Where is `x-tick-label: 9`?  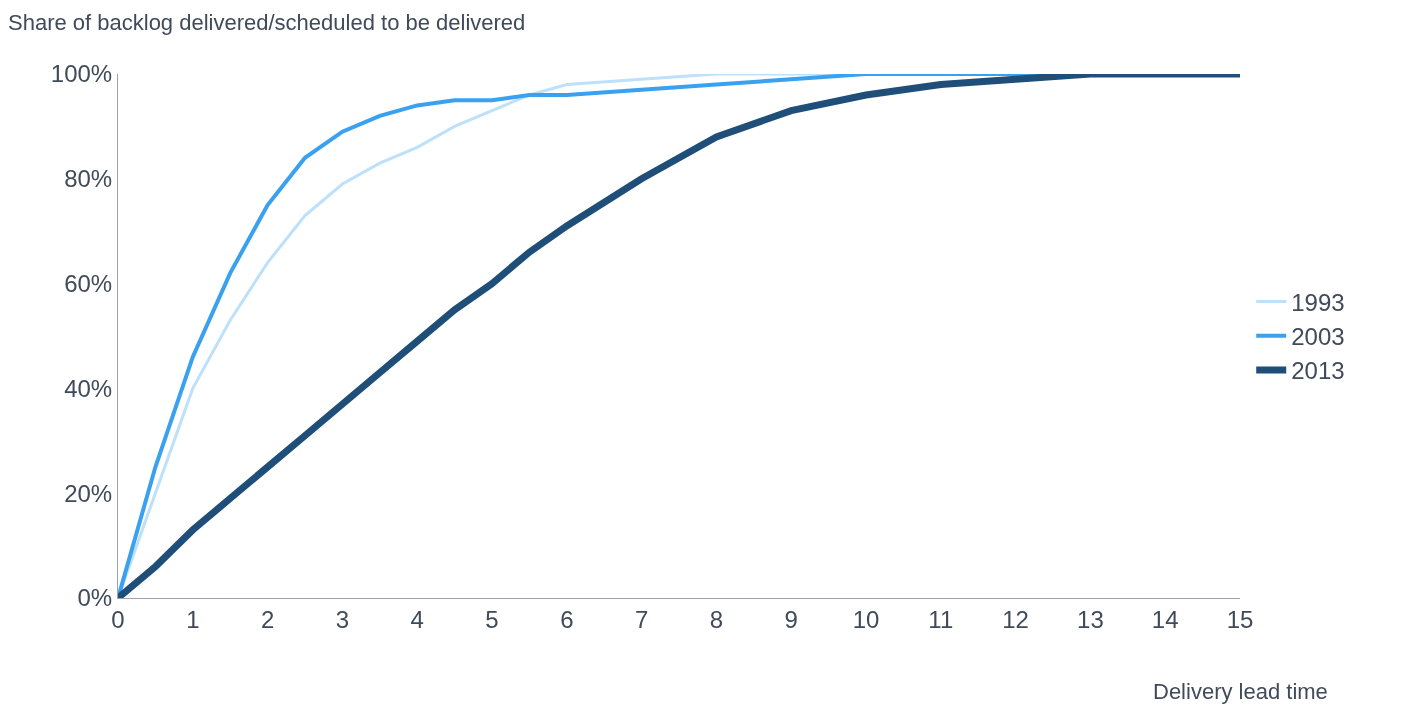
x-tick-label: 9 is located at coordinates (791, 619).